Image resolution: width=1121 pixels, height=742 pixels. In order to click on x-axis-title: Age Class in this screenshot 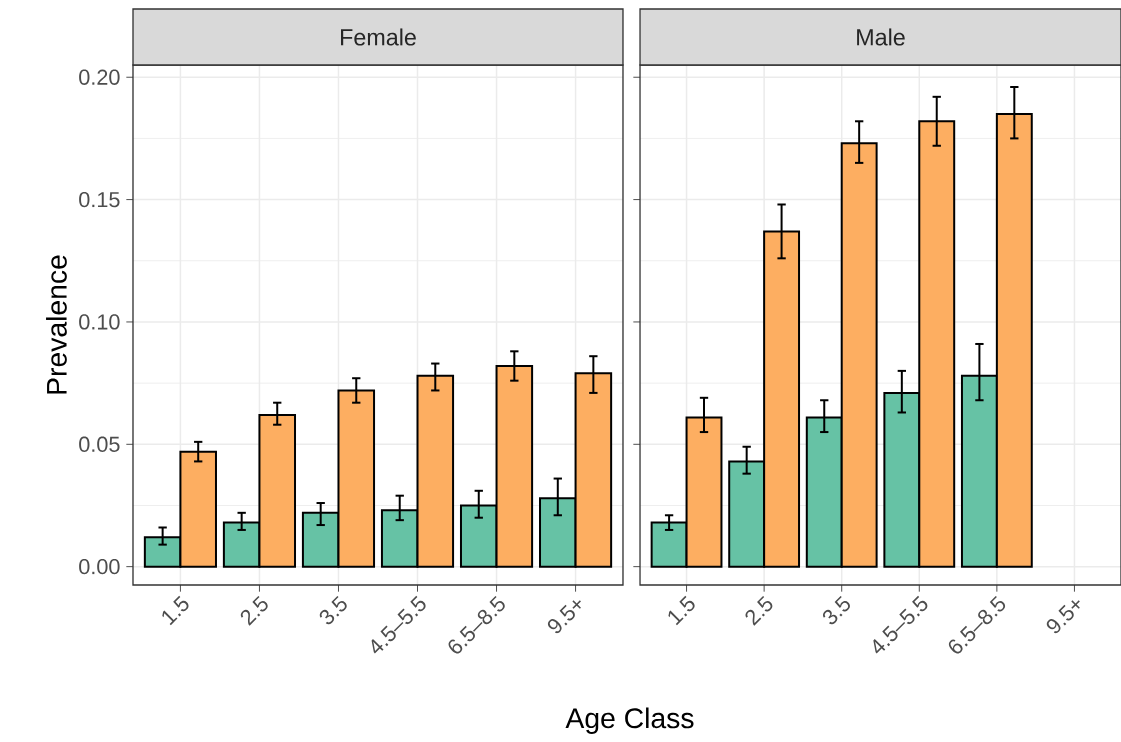, I will do `click(629, 720)`.